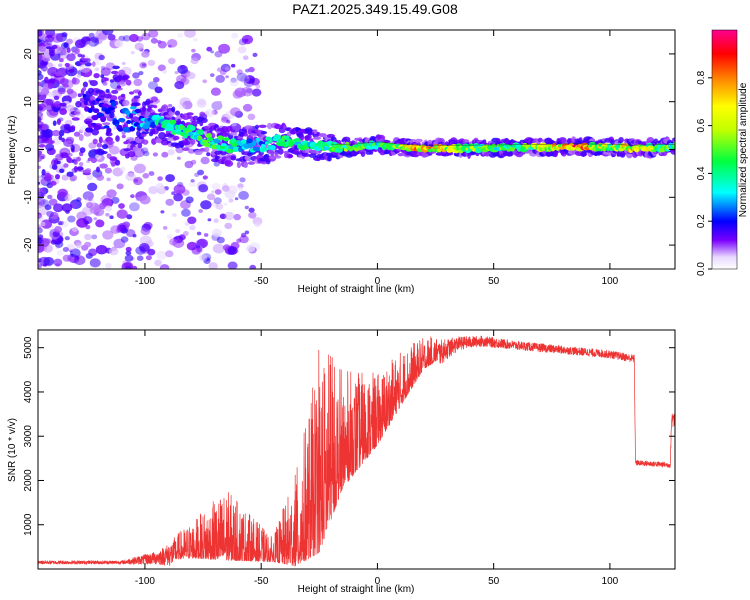 This screenshot has height=600, width=750. I want to click on snr-x-tick-label: 50, so click(494, 581).